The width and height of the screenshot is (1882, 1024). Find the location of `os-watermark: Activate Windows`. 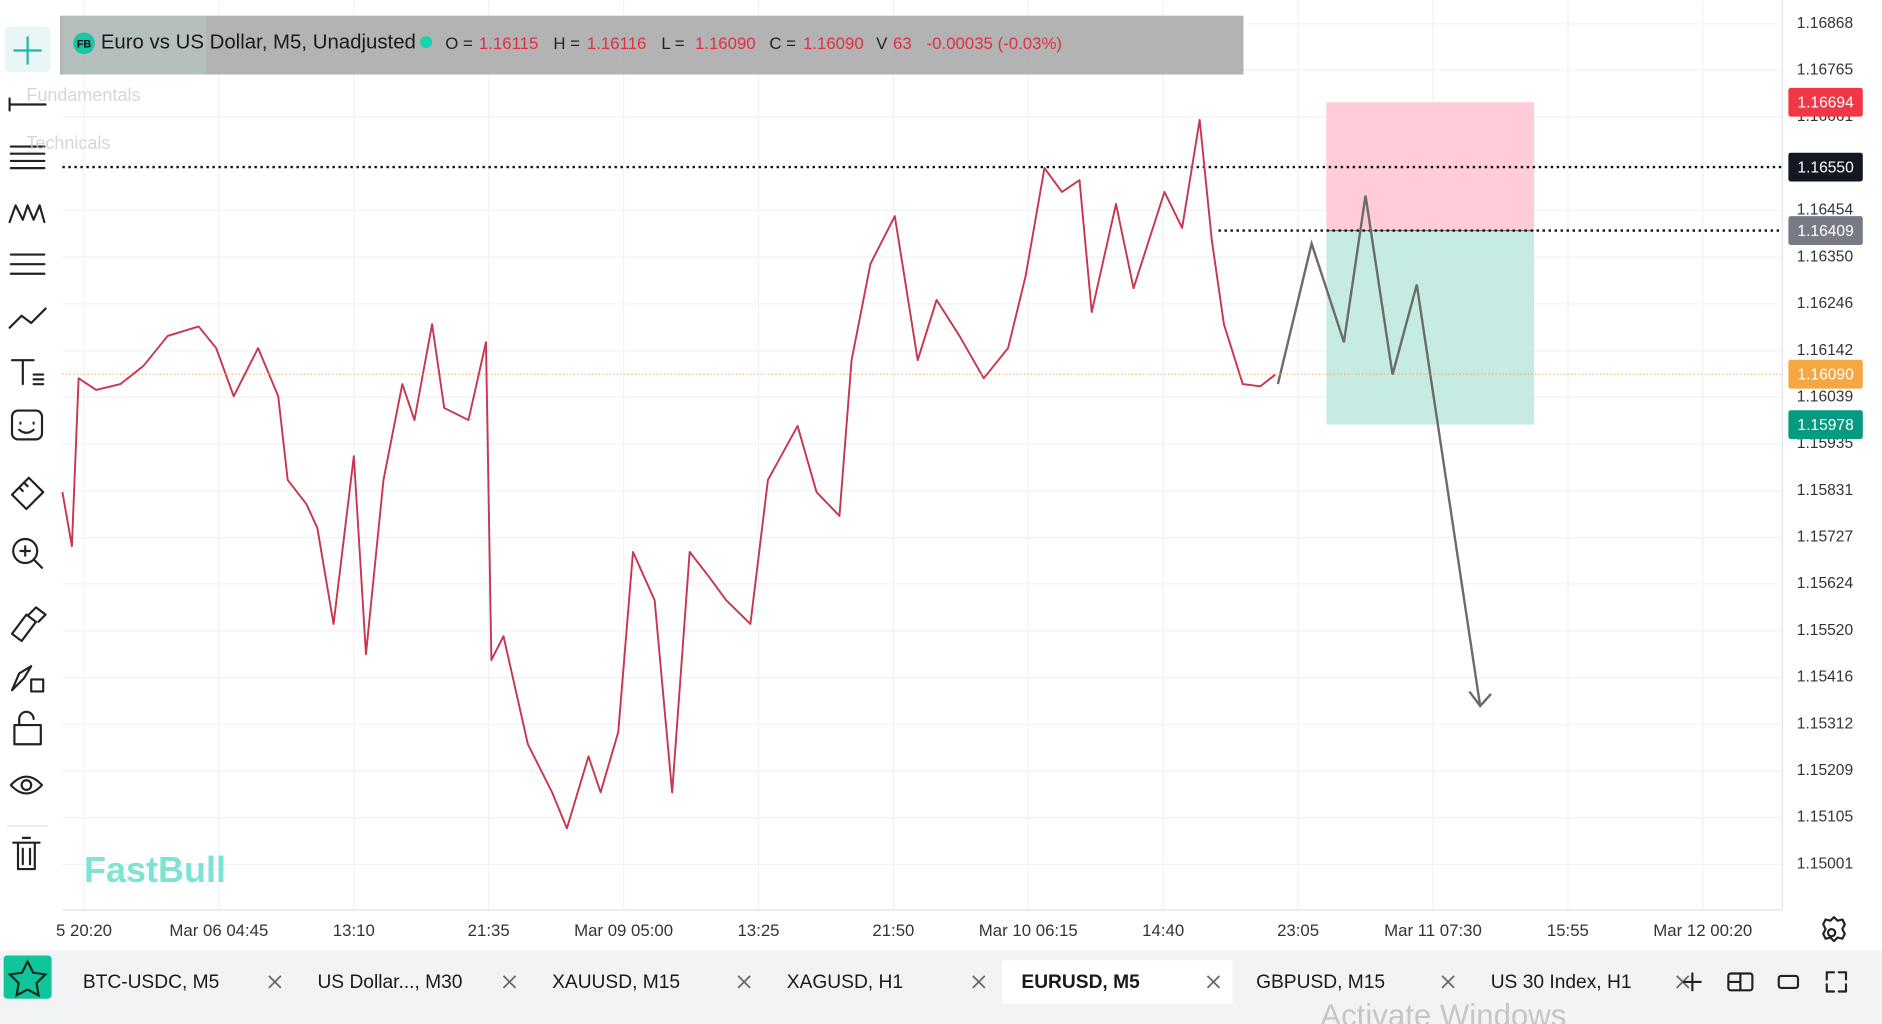

os-watermark: Activate Windows is located at coordinates (1443, 1011).